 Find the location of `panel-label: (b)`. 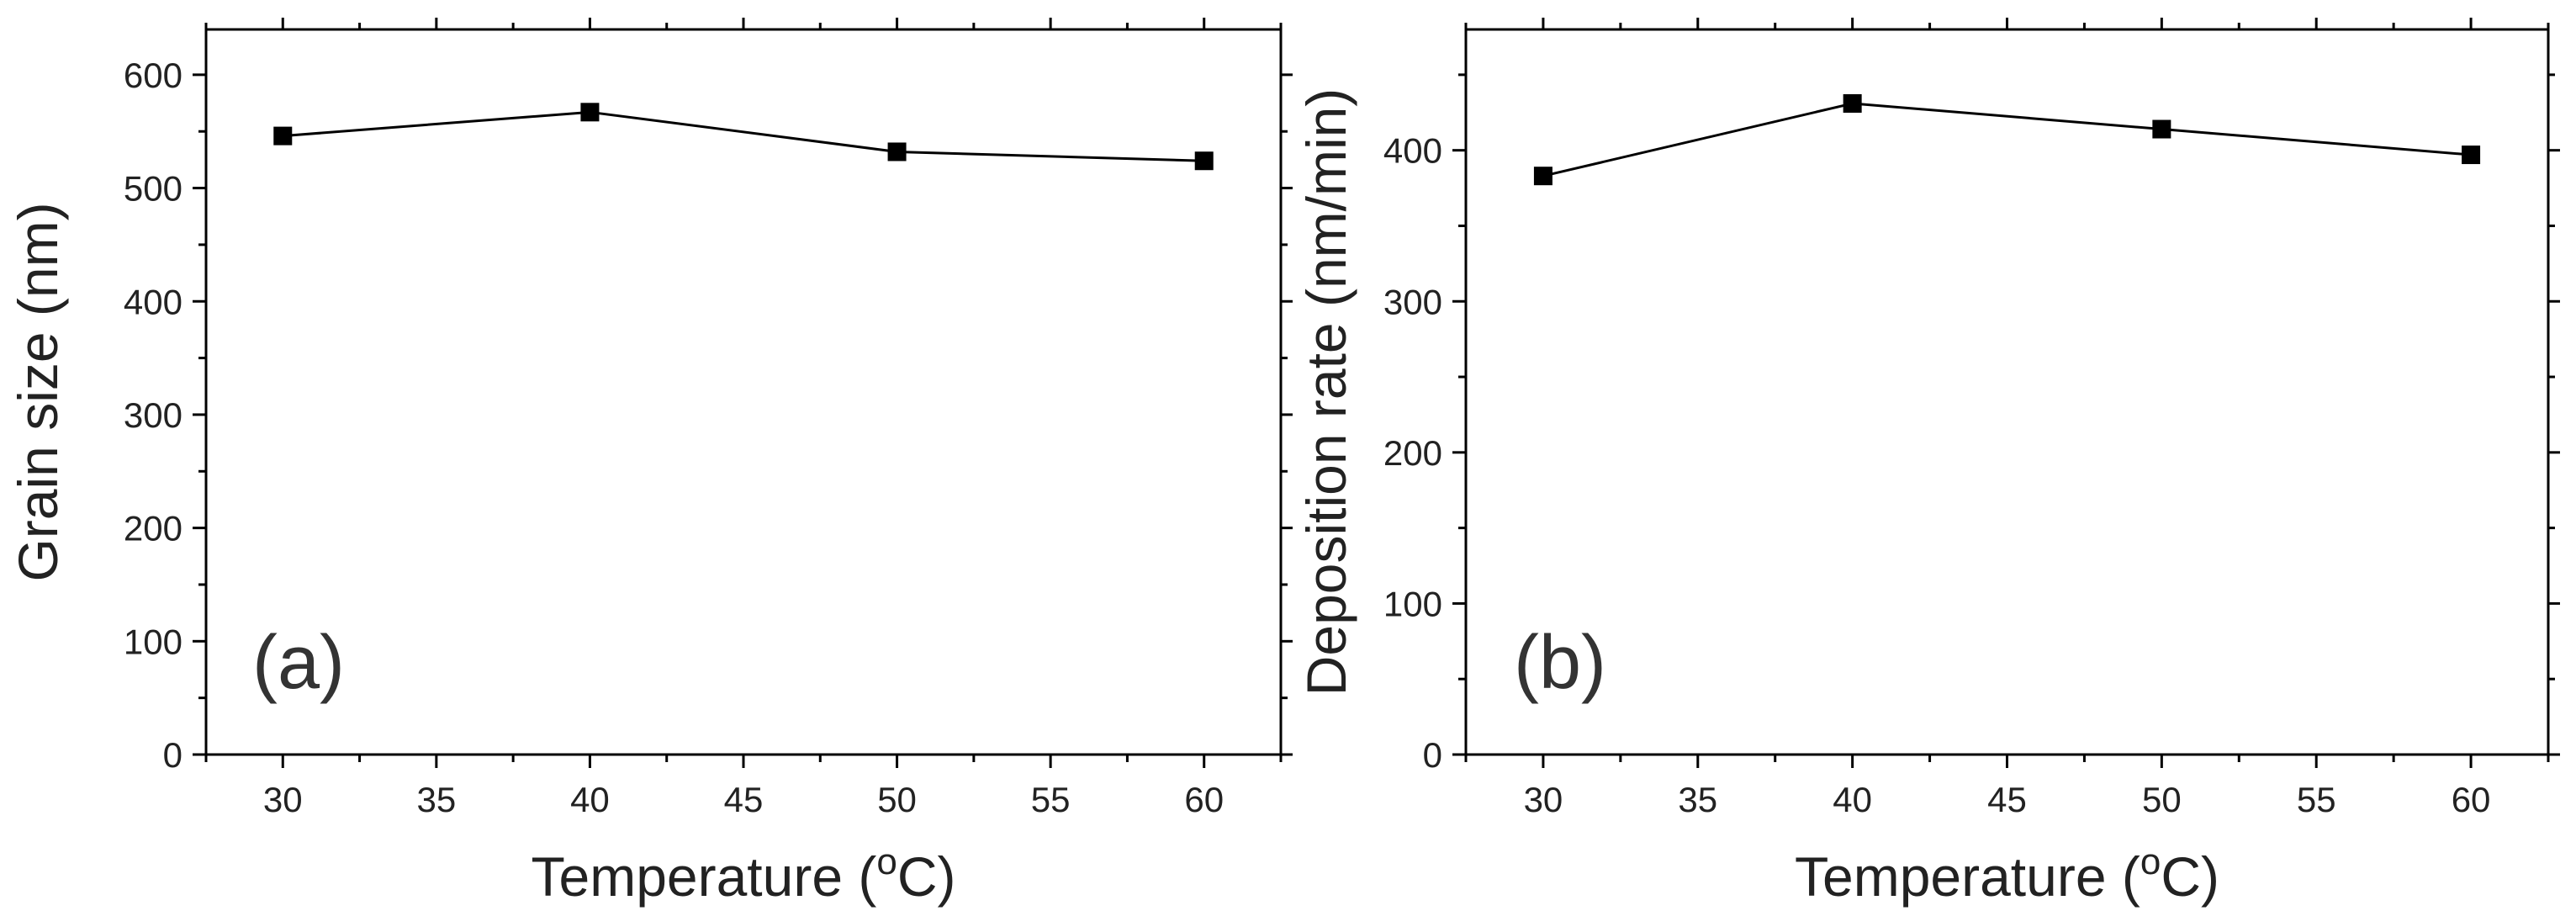

panel-label: (b) is located at coordinates (1560, 663).